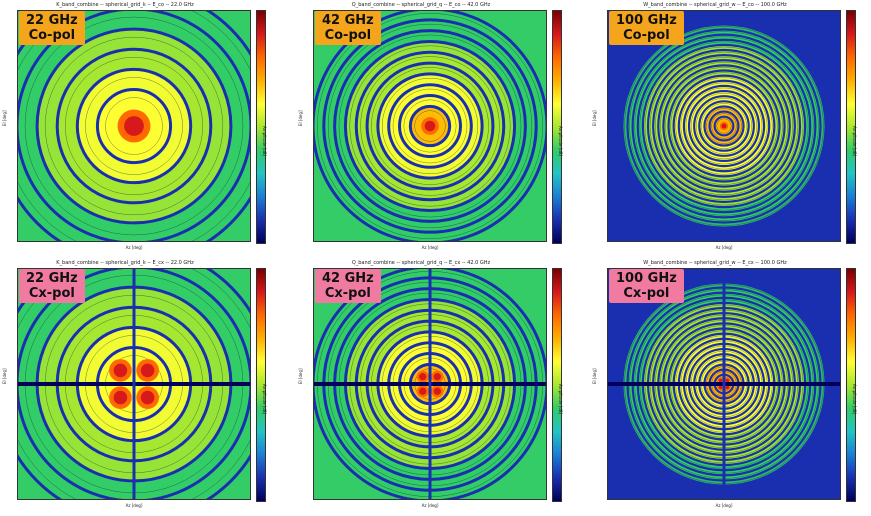  I want to click on heatmap-plot: 22 GHz Co-pol, so click(134, 126).